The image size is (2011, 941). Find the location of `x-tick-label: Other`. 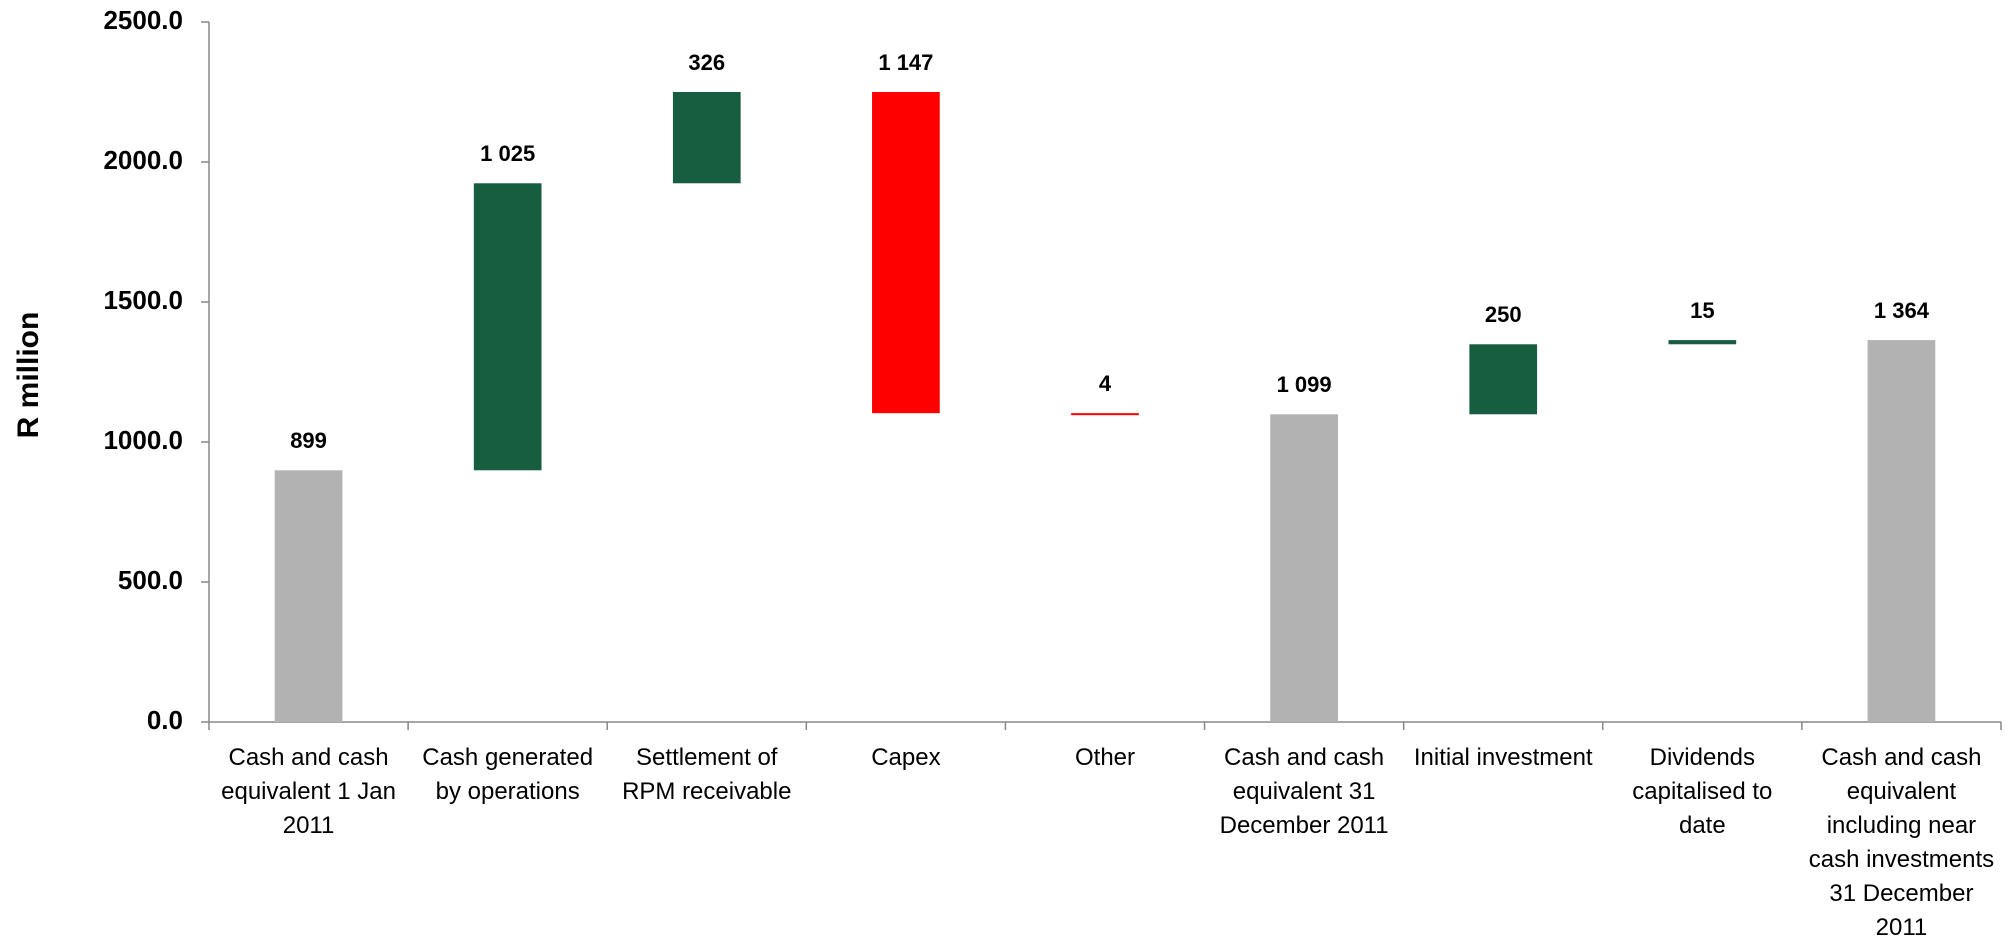

x-tick-label: Other is located at coordinates (1105, 757).